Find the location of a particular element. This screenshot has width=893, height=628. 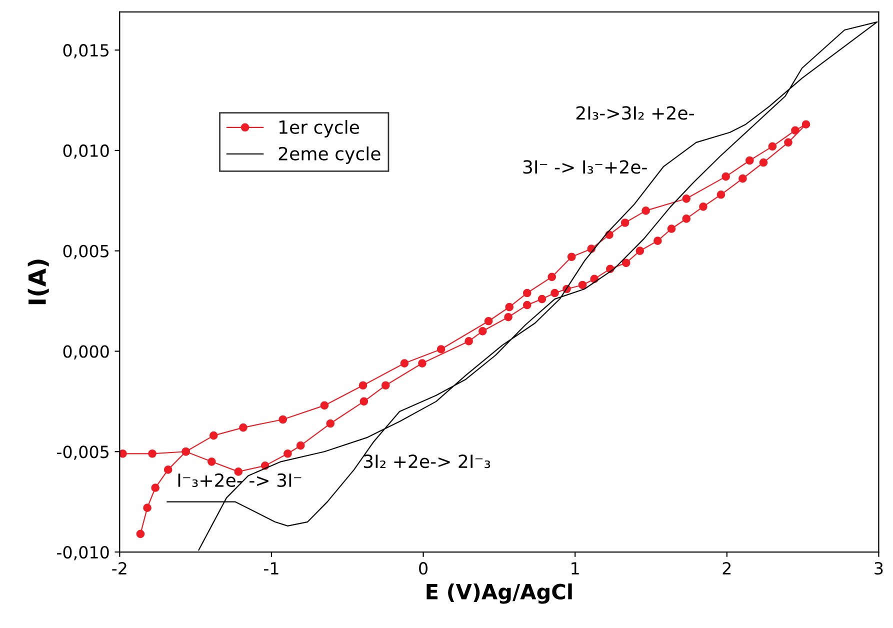

y-axis-title: I(A) is located at coordinates (38, 282).